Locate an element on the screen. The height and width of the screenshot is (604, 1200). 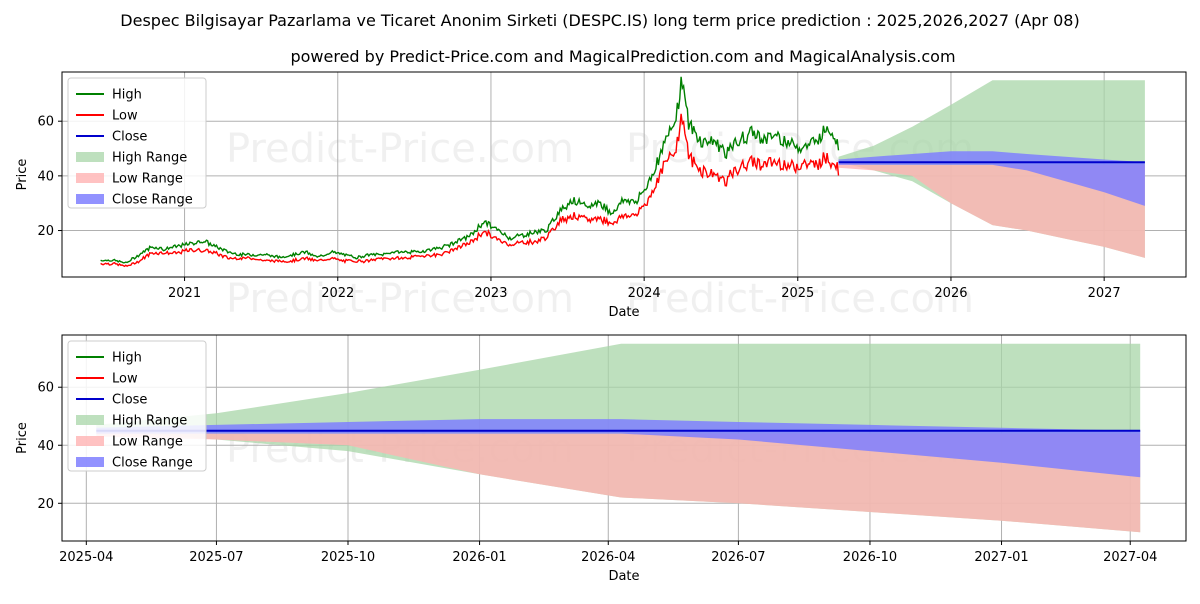
x-tick-label: 2026-01 is located at coordinates (479, 557).